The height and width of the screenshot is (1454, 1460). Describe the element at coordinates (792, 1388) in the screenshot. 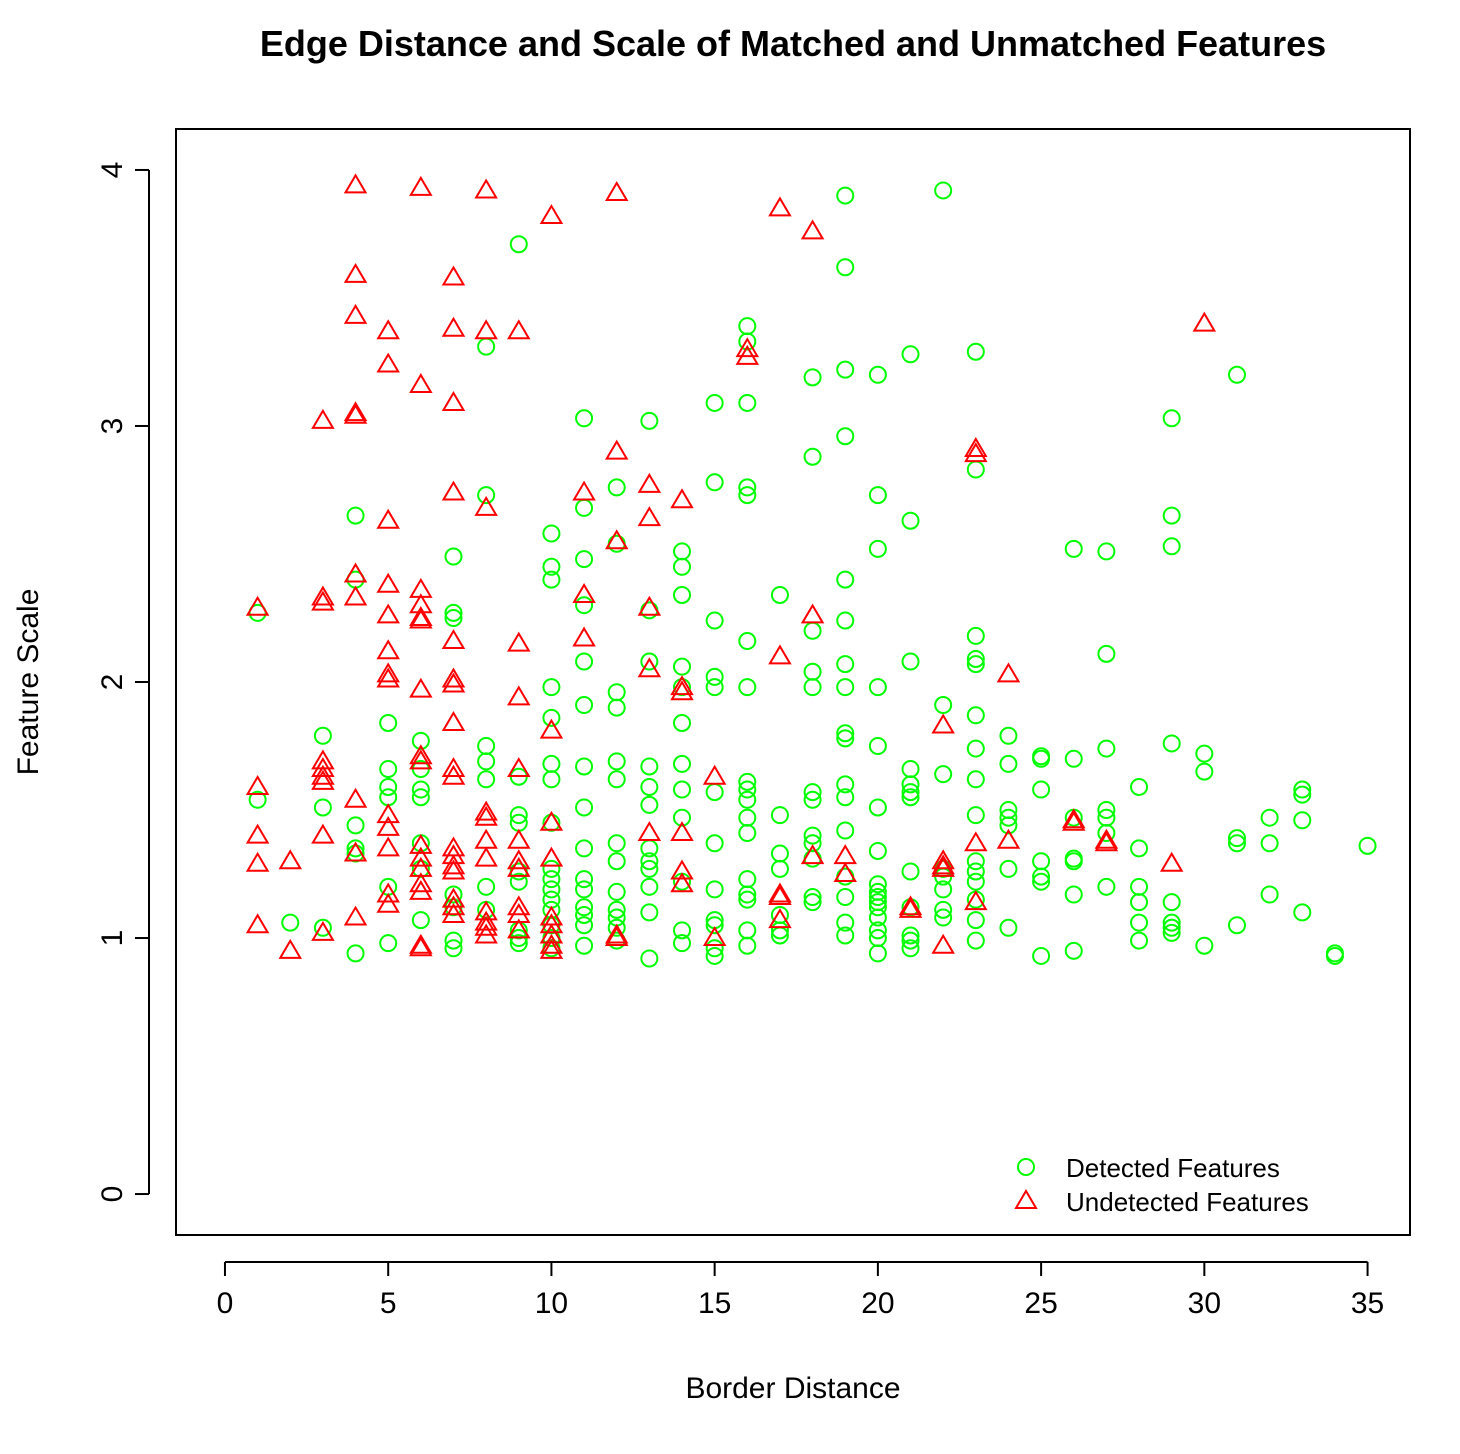

I see `x-axis-label: Border Distance` at that location.